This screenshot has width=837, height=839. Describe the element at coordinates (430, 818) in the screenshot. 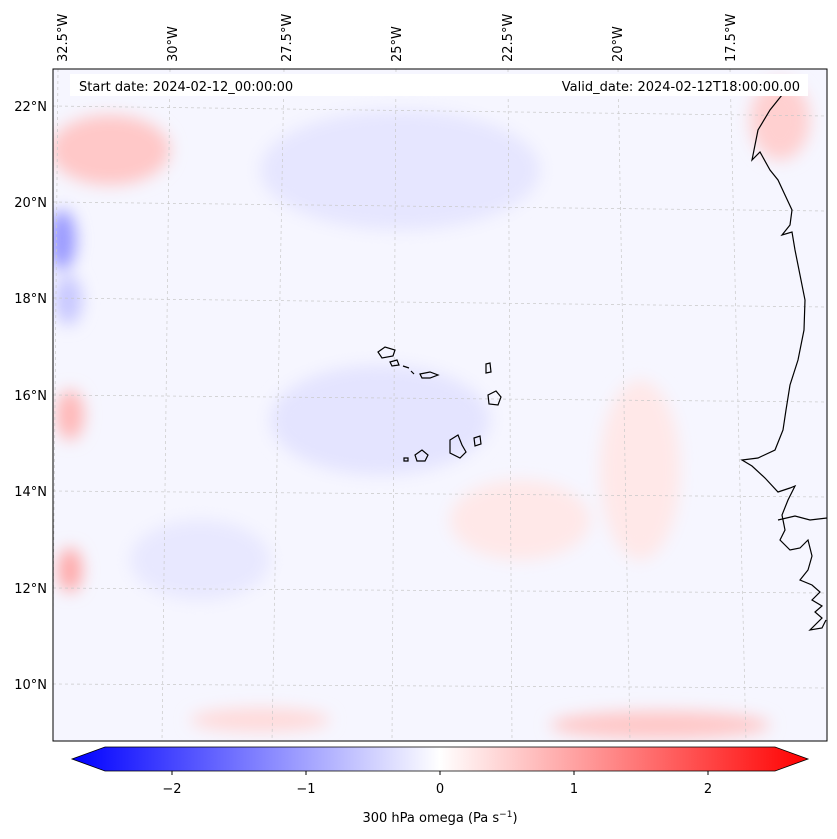

I see `colorbar-label-main: 300 hPa omega (Pa s` at that location.